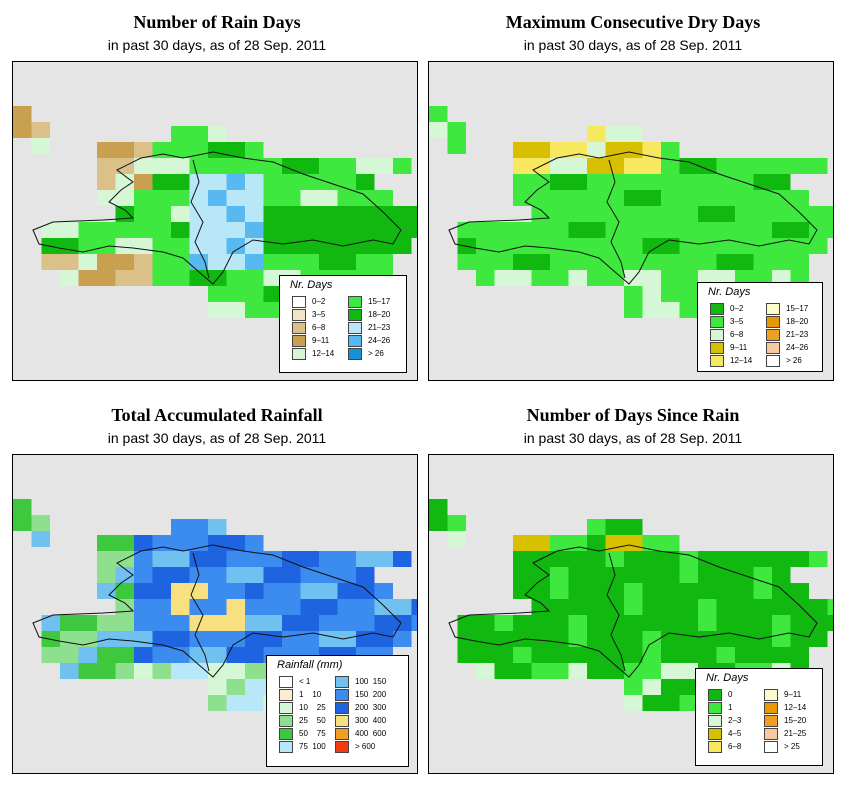 The width and height of the screenshot is (853, 793). What do you see at coordinates (310, 665) in the screenshot?
I see `legend-title: Rainfall (mm)` at bounding box center [310, 665].